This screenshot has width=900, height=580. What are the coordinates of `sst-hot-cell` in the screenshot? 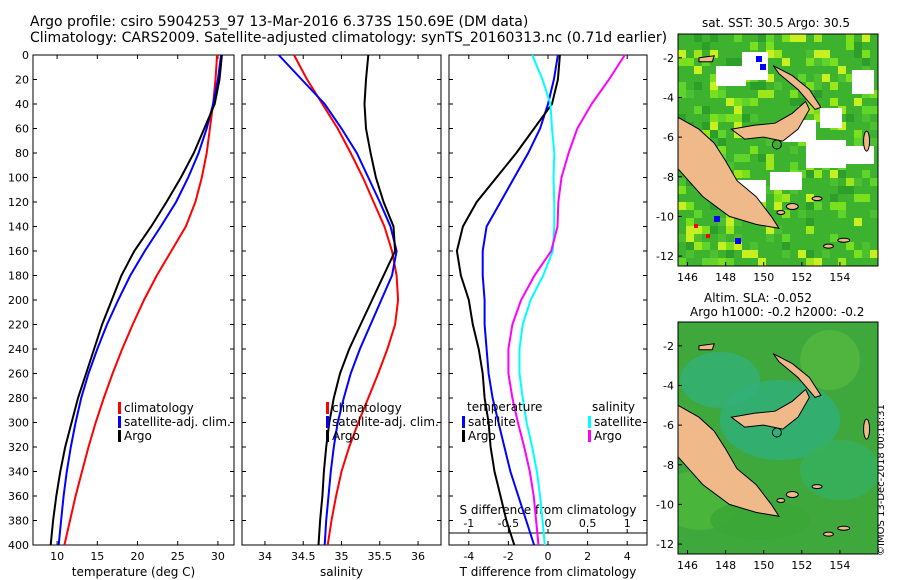 It's located at (708, 236).